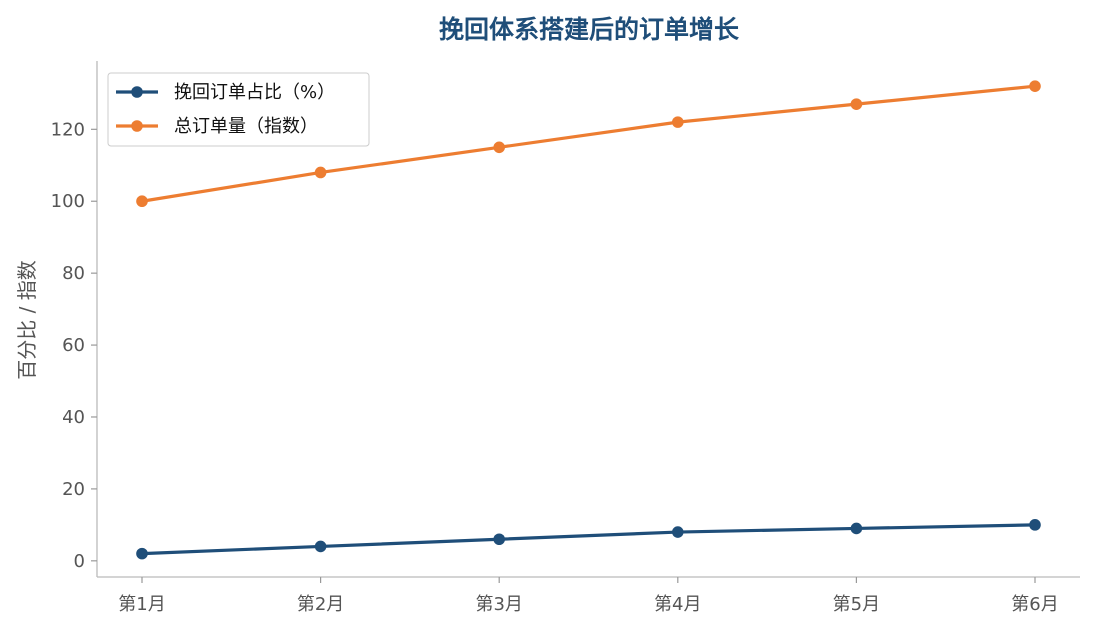 The height and width of the screenshot is (630, 1095). Describe the element at coordinates (79, 561) in the screenshot. I see `y-tick-label: 0` at that location.